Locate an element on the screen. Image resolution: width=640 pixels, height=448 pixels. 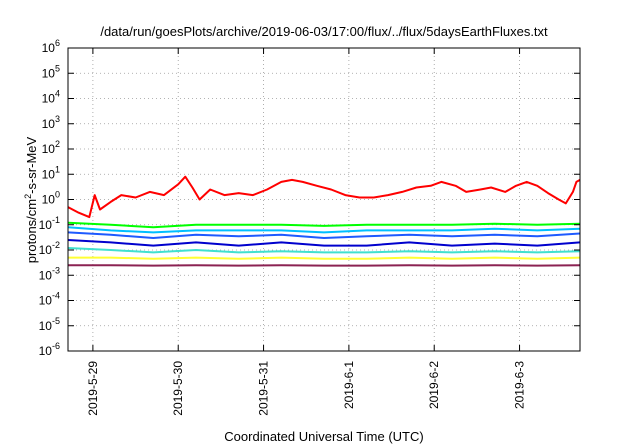
y-tick-label: 10⁴ is located at coordinates (51, 97).